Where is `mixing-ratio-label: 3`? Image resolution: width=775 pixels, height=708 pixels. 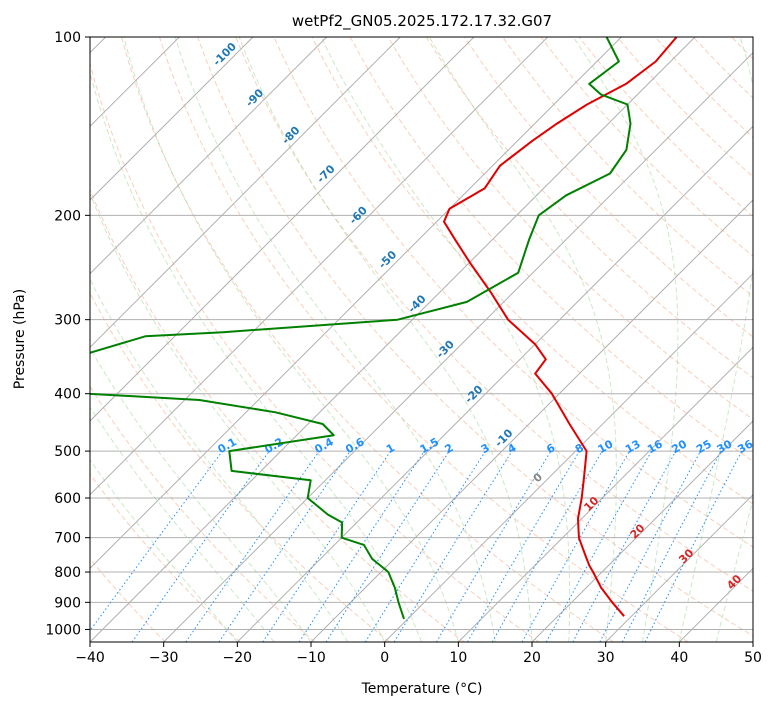
mixing-ratio-label: 3 is located at coordinates (485, 448).